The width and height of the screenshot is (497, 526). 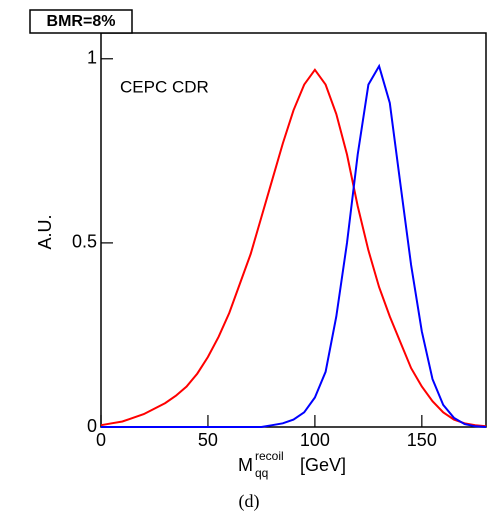 I want to click on x-tick-label: 150, so click(x=422, y=440).